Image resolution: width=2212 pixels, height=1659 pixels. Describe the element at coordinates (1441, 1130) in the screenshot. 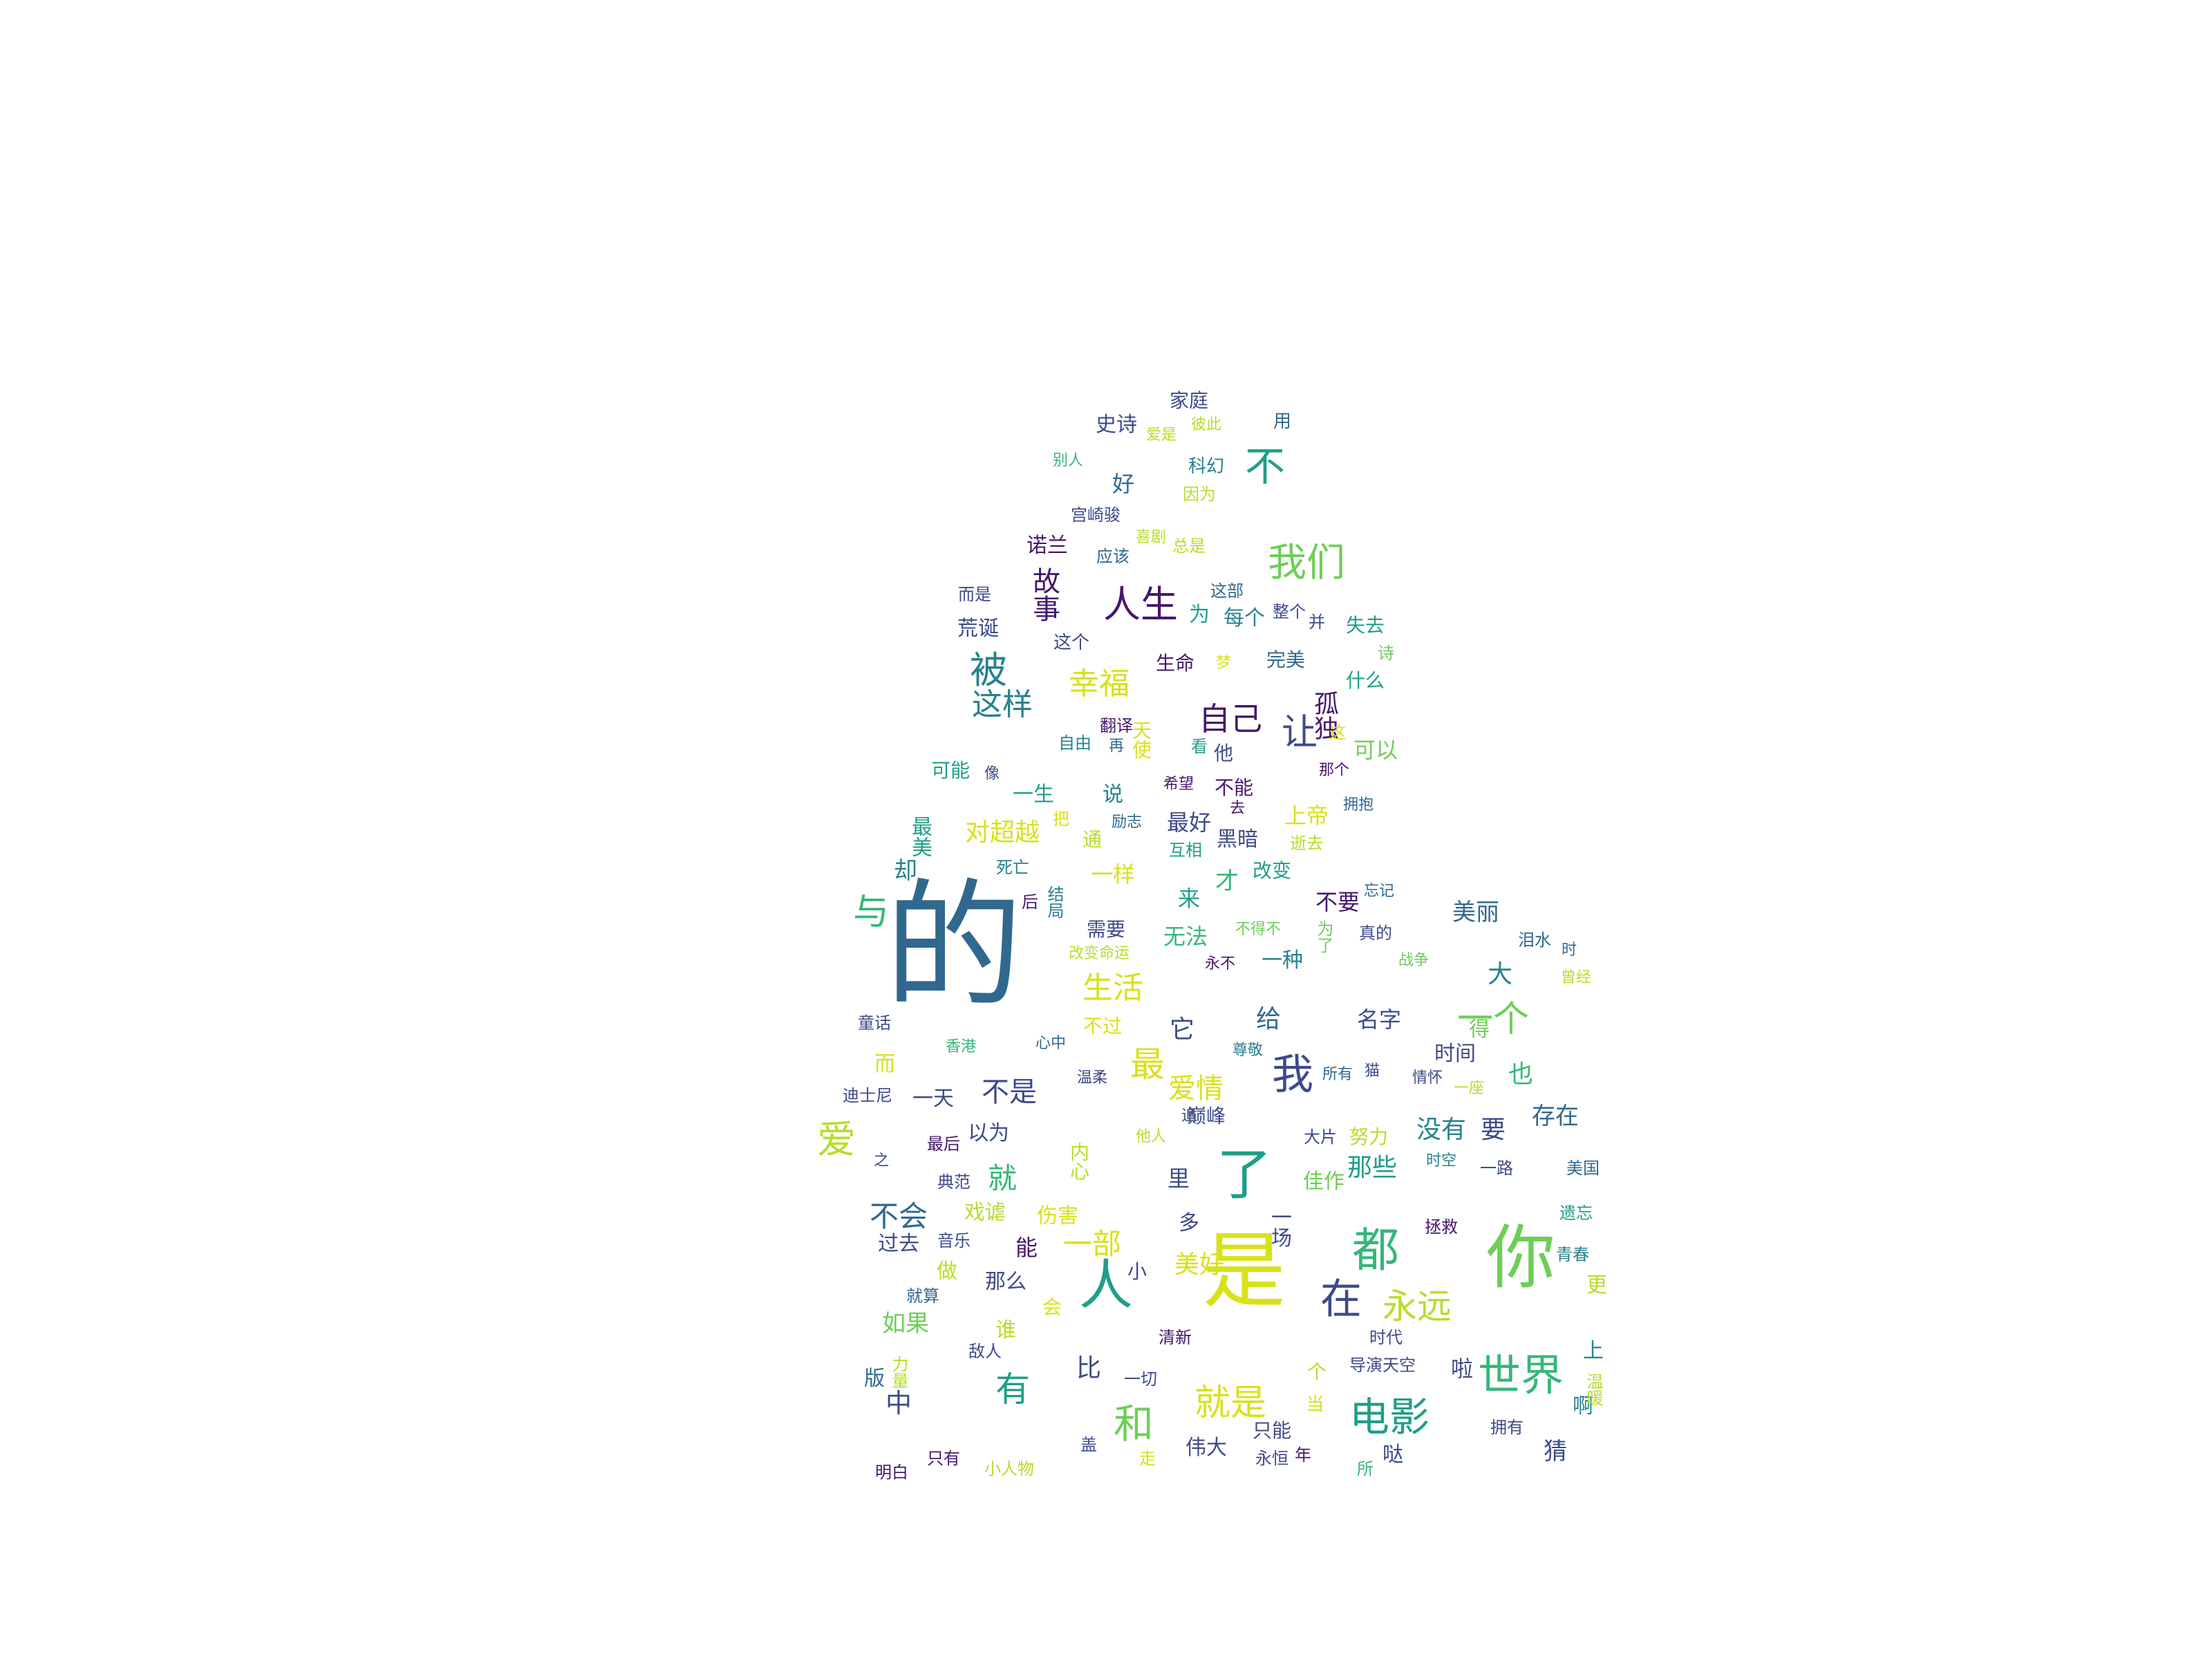

I see `cloud-word: 没有` at that location.